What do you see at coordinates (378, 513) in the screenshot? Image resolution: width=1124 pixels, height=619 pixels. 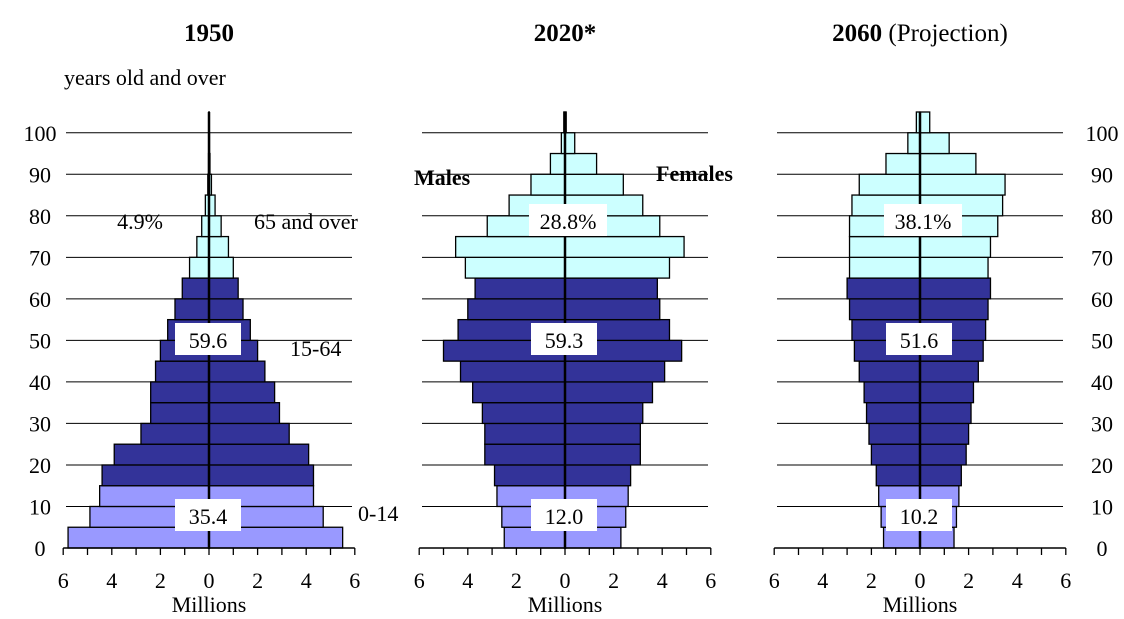 I see `young-group-label: 0-14` at bounding box center [378, 513].